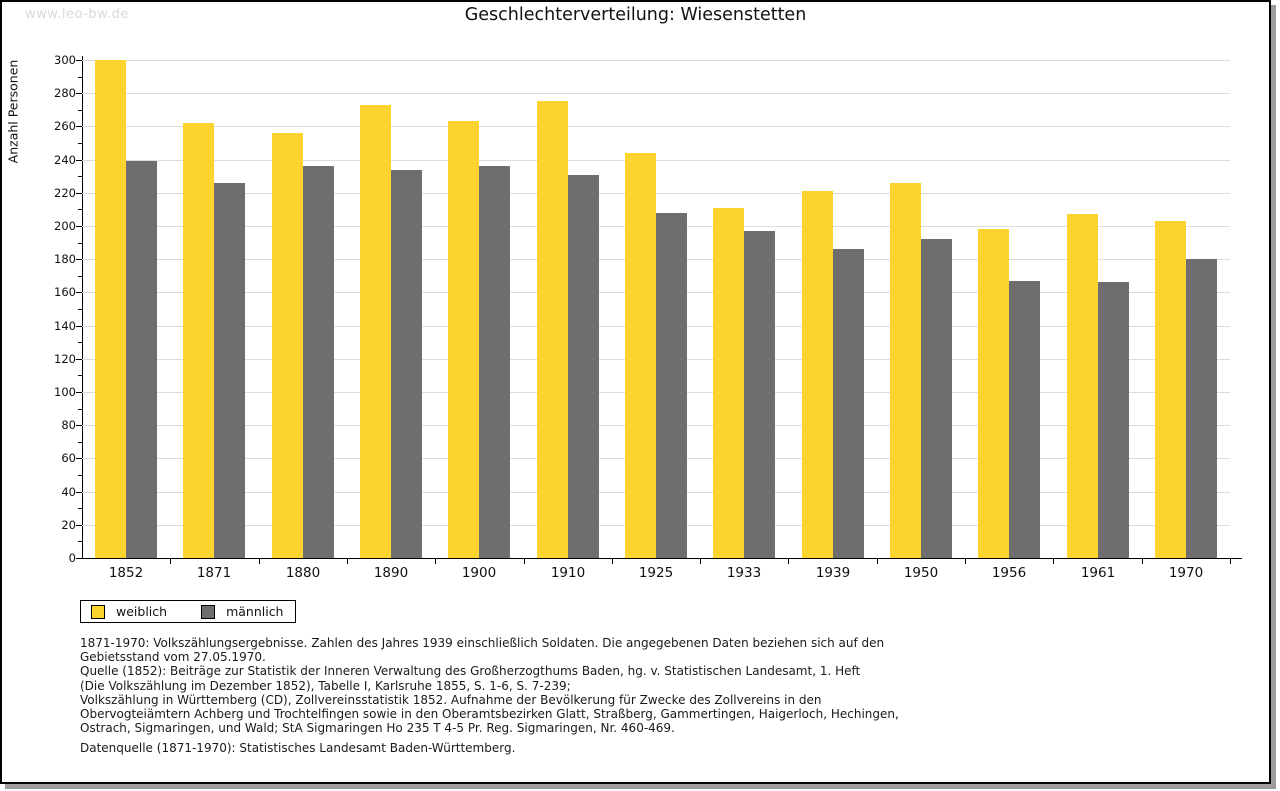  I want to click on y-tick-label: 260, so click(65, 126).